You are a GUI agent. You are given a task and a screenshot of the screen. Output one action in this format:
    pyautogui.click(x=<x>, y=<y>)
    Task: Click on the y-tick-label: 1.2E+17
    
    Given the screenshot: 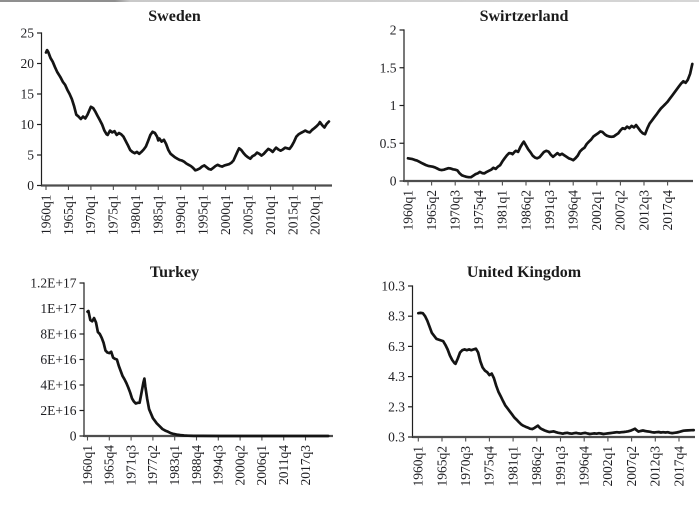 What is the action you would take?
    pyautogui.click(x=53, y=283)
    